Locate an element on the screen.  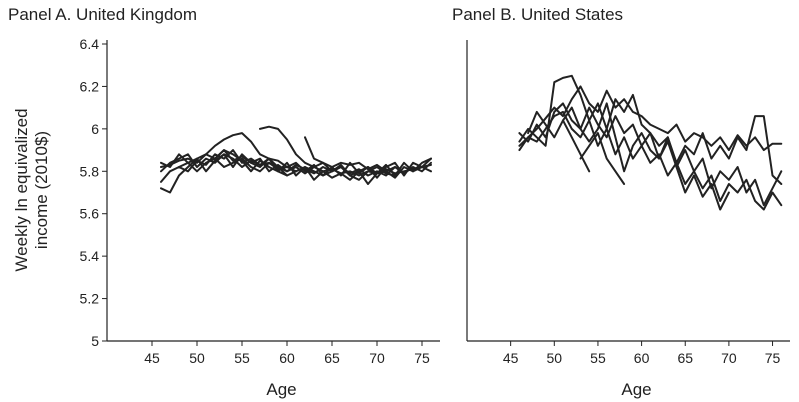
y-axis-title: Weekly ln equivalized income (2010$) is located at coordinates (31, 189).